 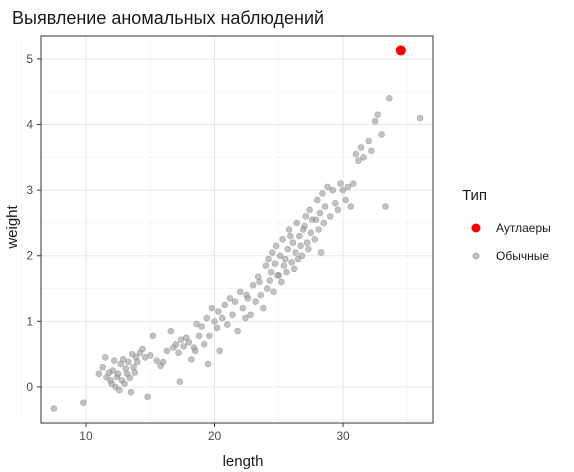 I want to click on y-tick-label: 0, so click(x=29, y=387).